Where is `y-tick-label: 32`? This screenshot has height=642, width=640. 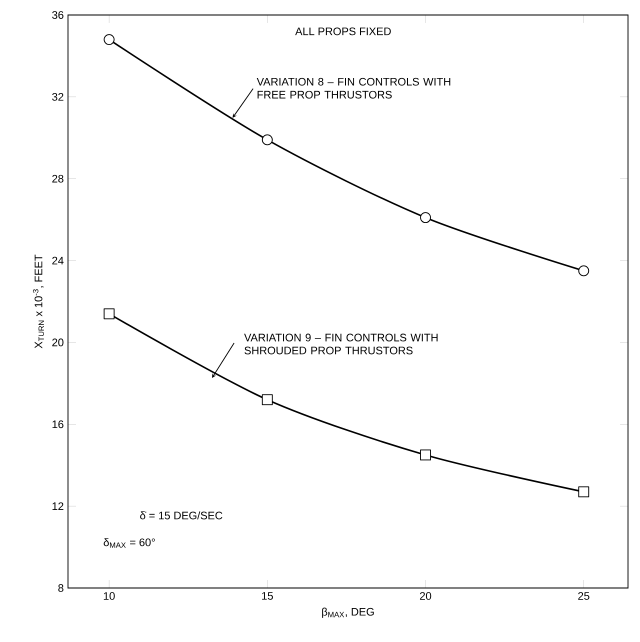
y-tick-label: 32 is located at coordinates (58, 96).